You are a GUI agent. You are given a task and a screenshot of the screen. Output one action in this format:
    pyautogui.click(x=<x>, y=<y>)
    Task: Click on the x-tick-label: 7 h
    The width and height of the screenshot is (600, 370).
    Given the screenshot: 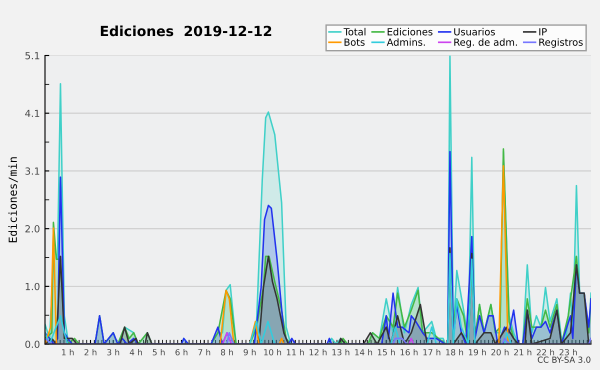 What is the action you would take?
    pyautogui.click(x=204, y=352)
    